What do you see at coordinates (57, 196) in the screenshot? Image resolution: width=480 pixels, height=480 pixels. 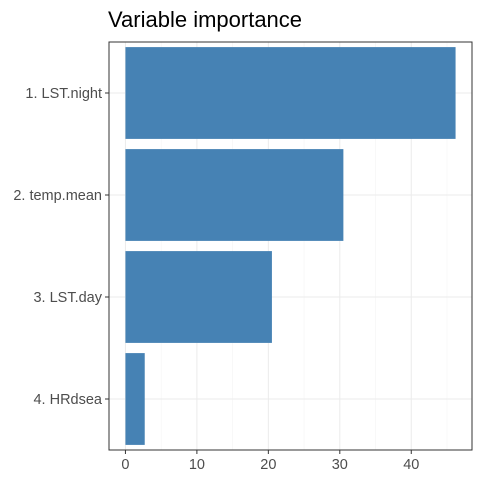 I see `y-tick-label: 2. temp.mean` at bounding box center [57, 196].